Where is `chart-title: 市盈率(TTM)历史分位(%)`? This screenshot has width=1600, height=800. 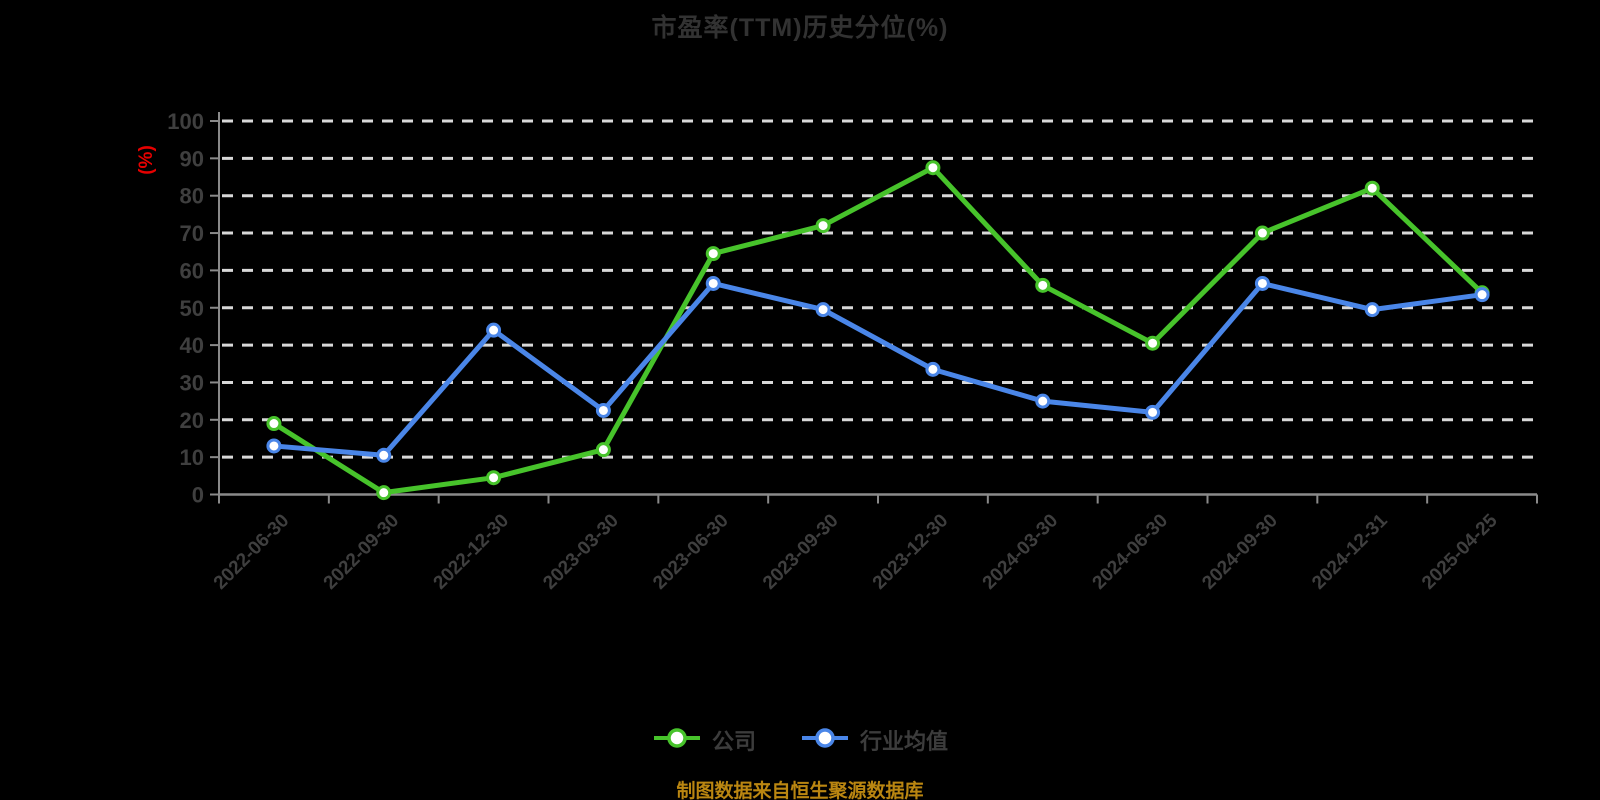
chart-title: 市盈率(TTM)历史分位(%) is located at coordinates (800, 28).